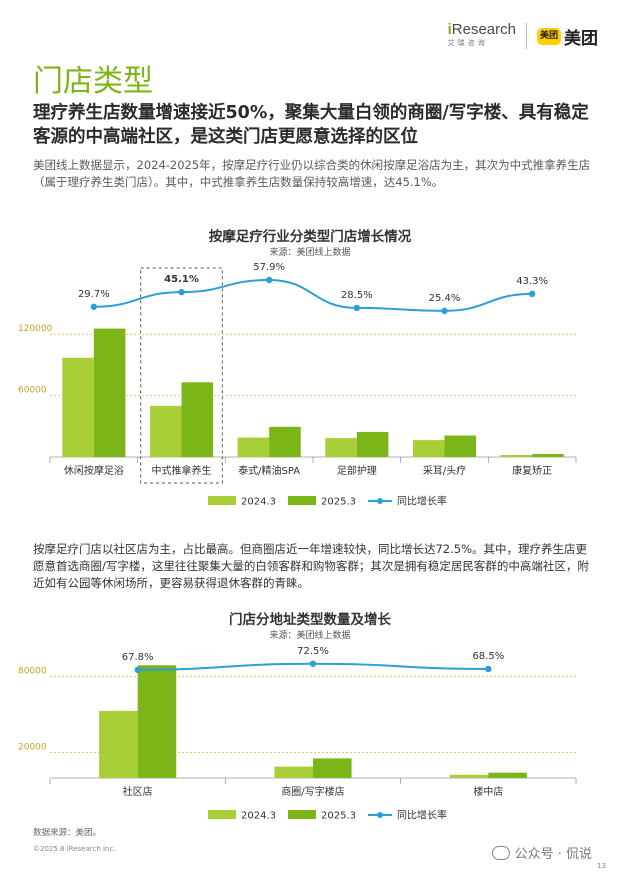 This screenshot has width=620, height=876. What do you see at coordinates (467, 43) in the screenshot?
I see `iresearch-logo-sub: 艾瑞咨询` at bounding box center [467, 43].